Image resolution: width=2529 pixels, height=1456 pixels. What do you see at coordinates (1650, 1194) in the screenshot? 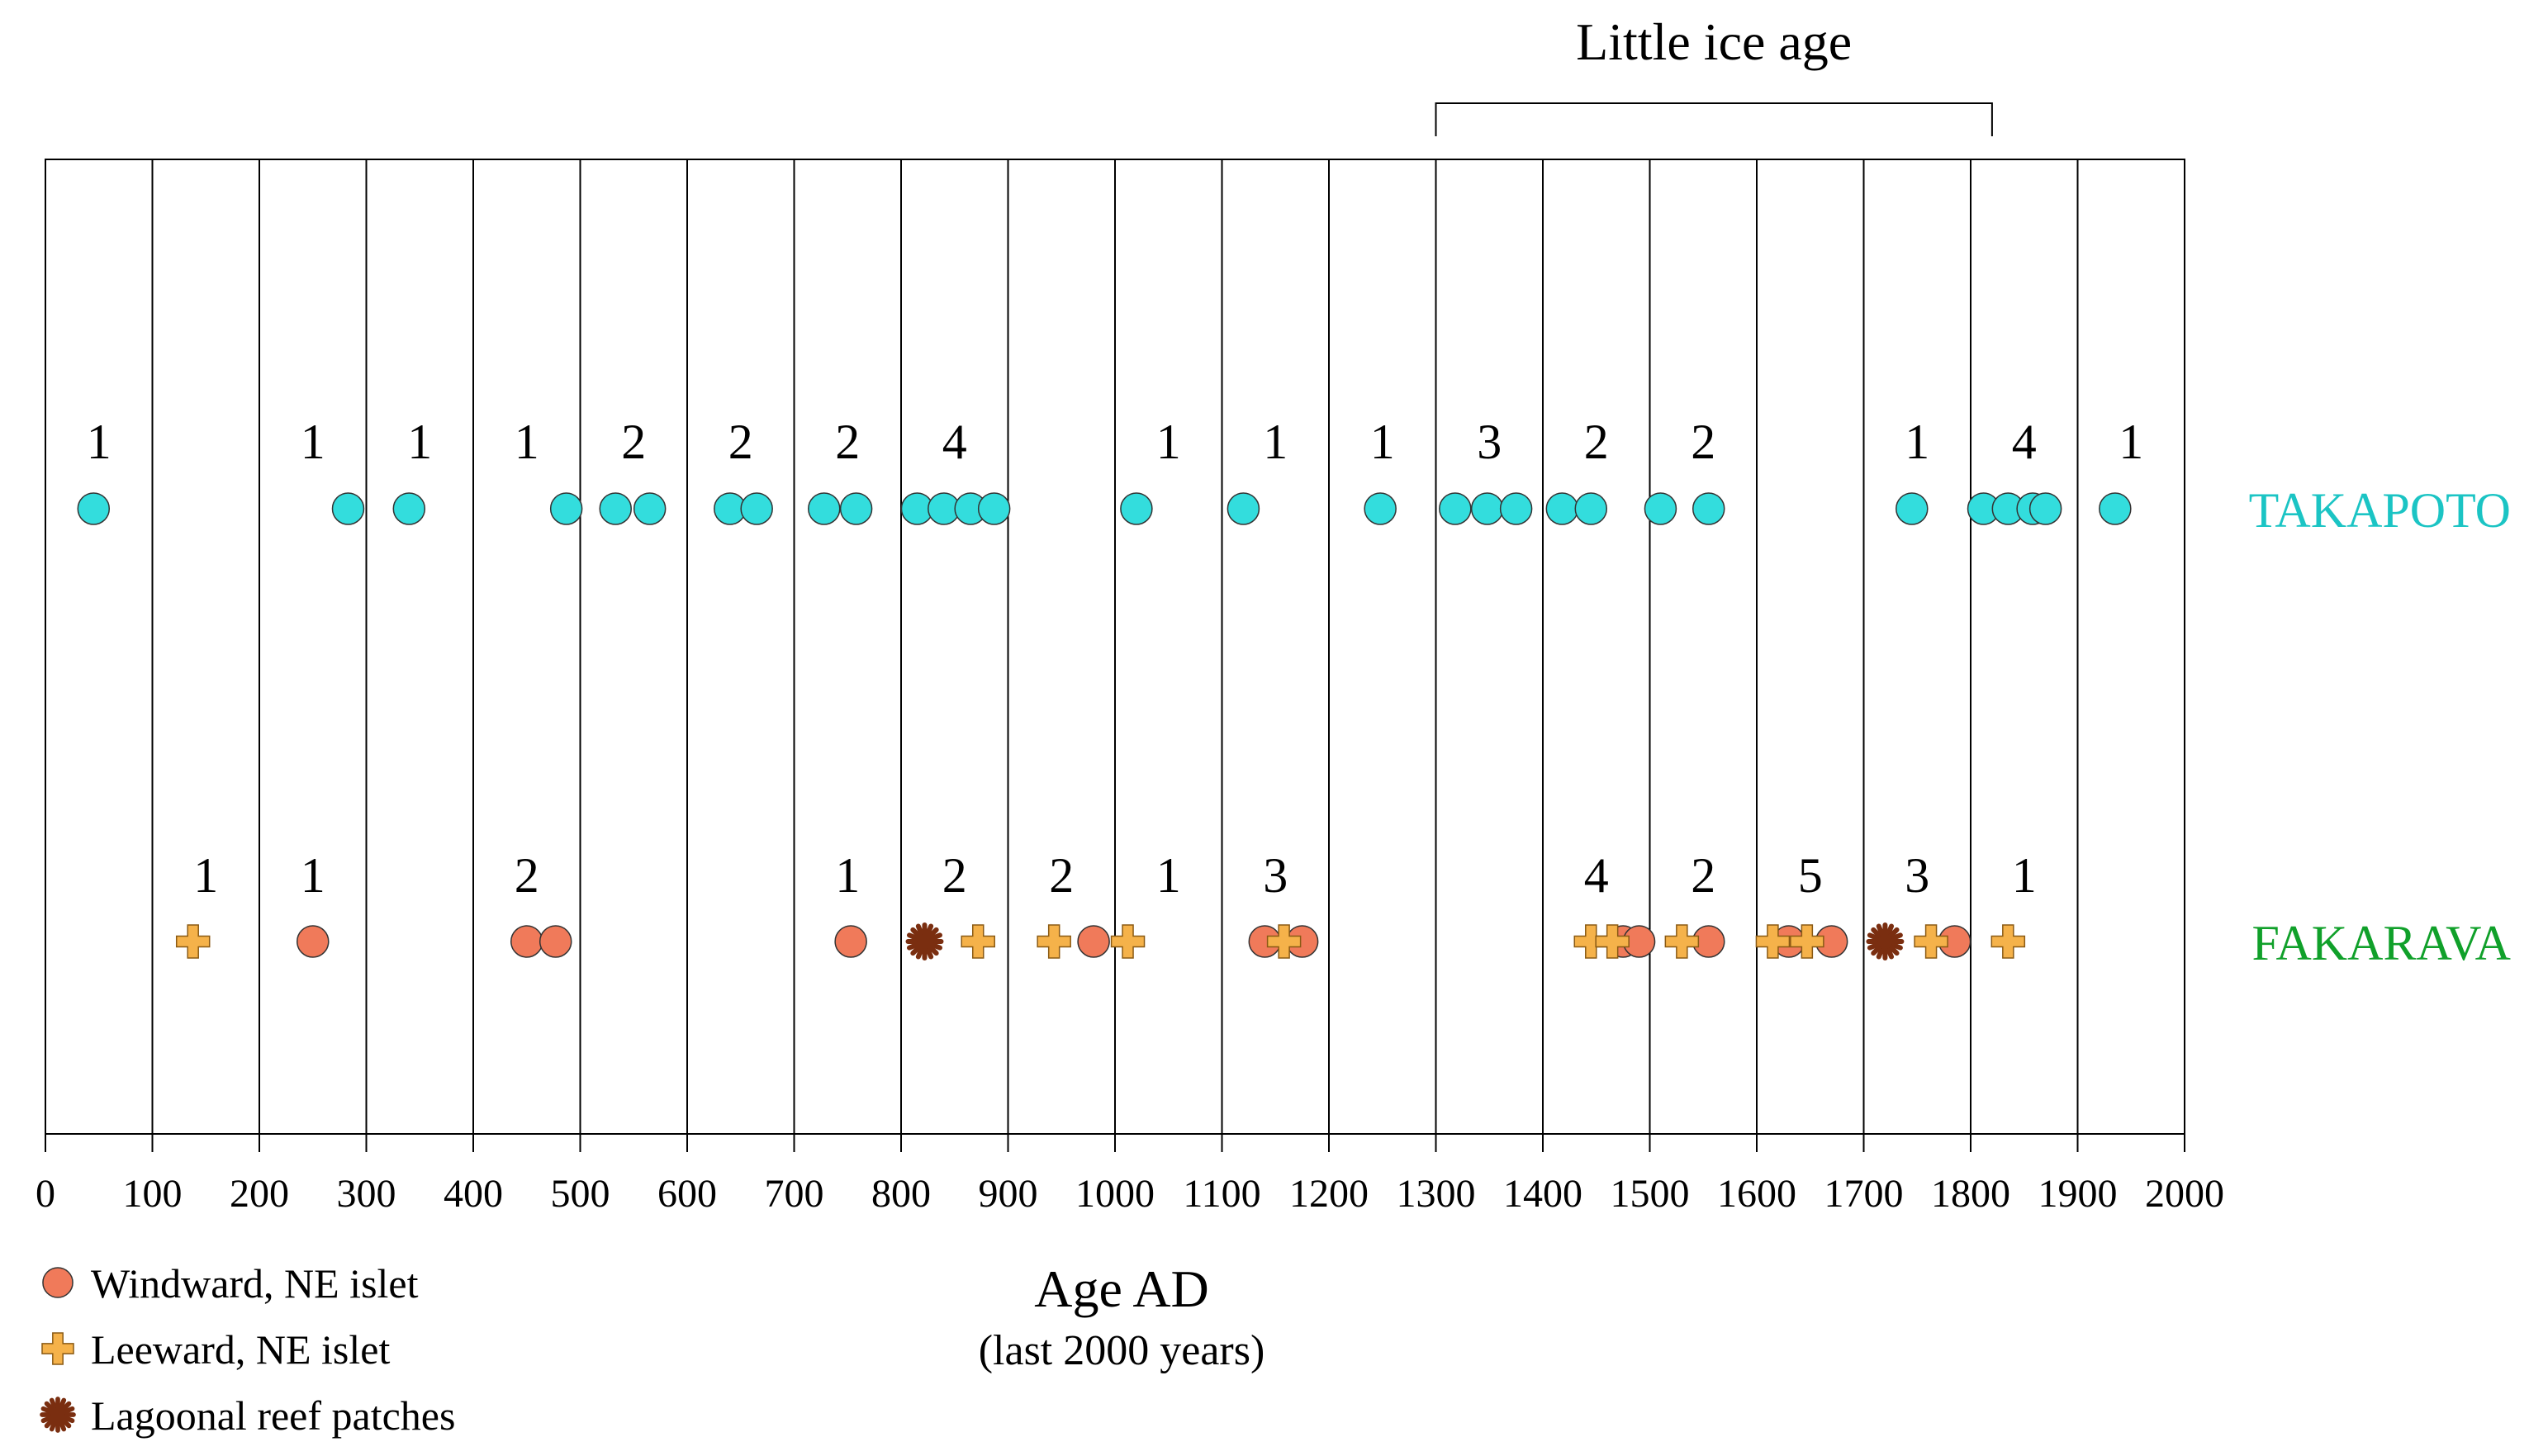
I see `x-tick-label: 1500` at bounding box center [1650, 1194].